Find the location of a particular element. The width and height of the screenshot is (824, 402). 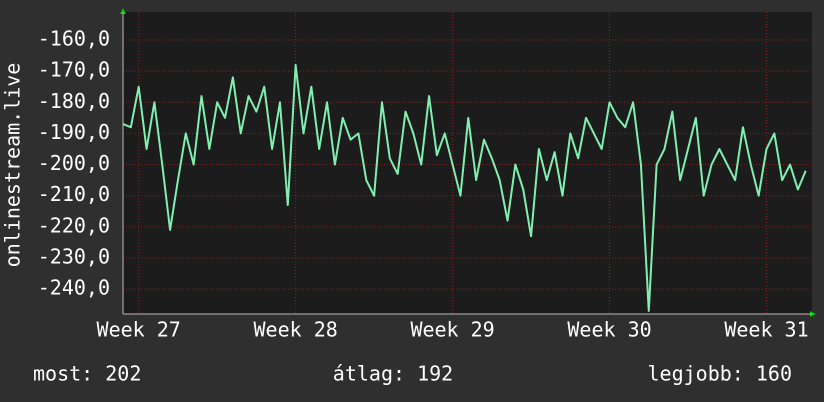

y-tick-label: -160,0 is located at coordinates (74, 39).